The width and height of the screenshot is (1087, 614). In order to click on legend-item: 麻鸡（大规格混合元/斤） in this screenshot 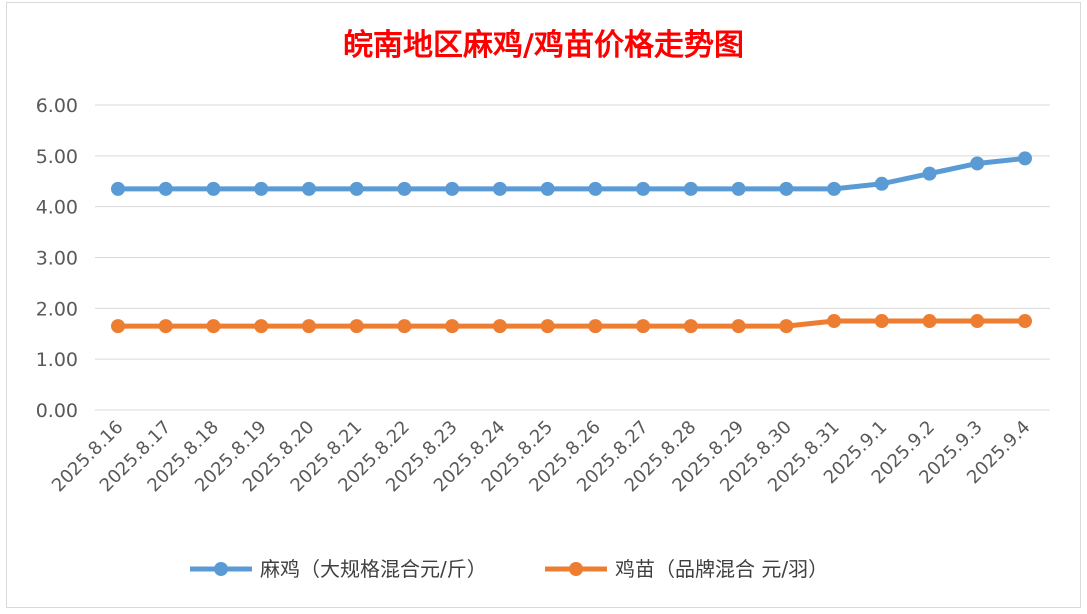, I will do `click(338, 569)`.